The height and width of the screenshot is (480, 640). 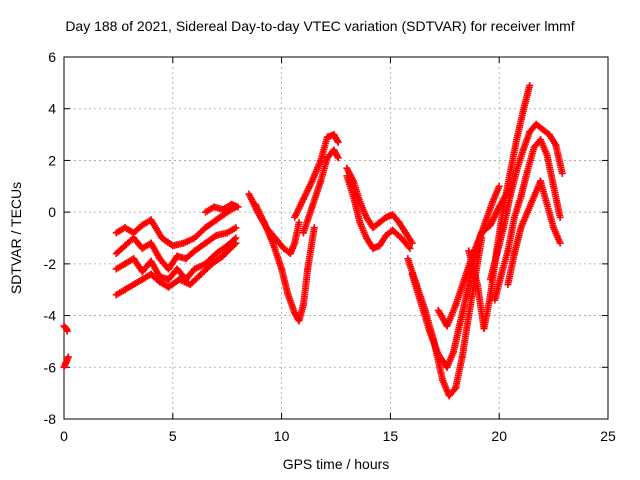 I want to click on y-tick-label: 0, so click(x=52, y=212).